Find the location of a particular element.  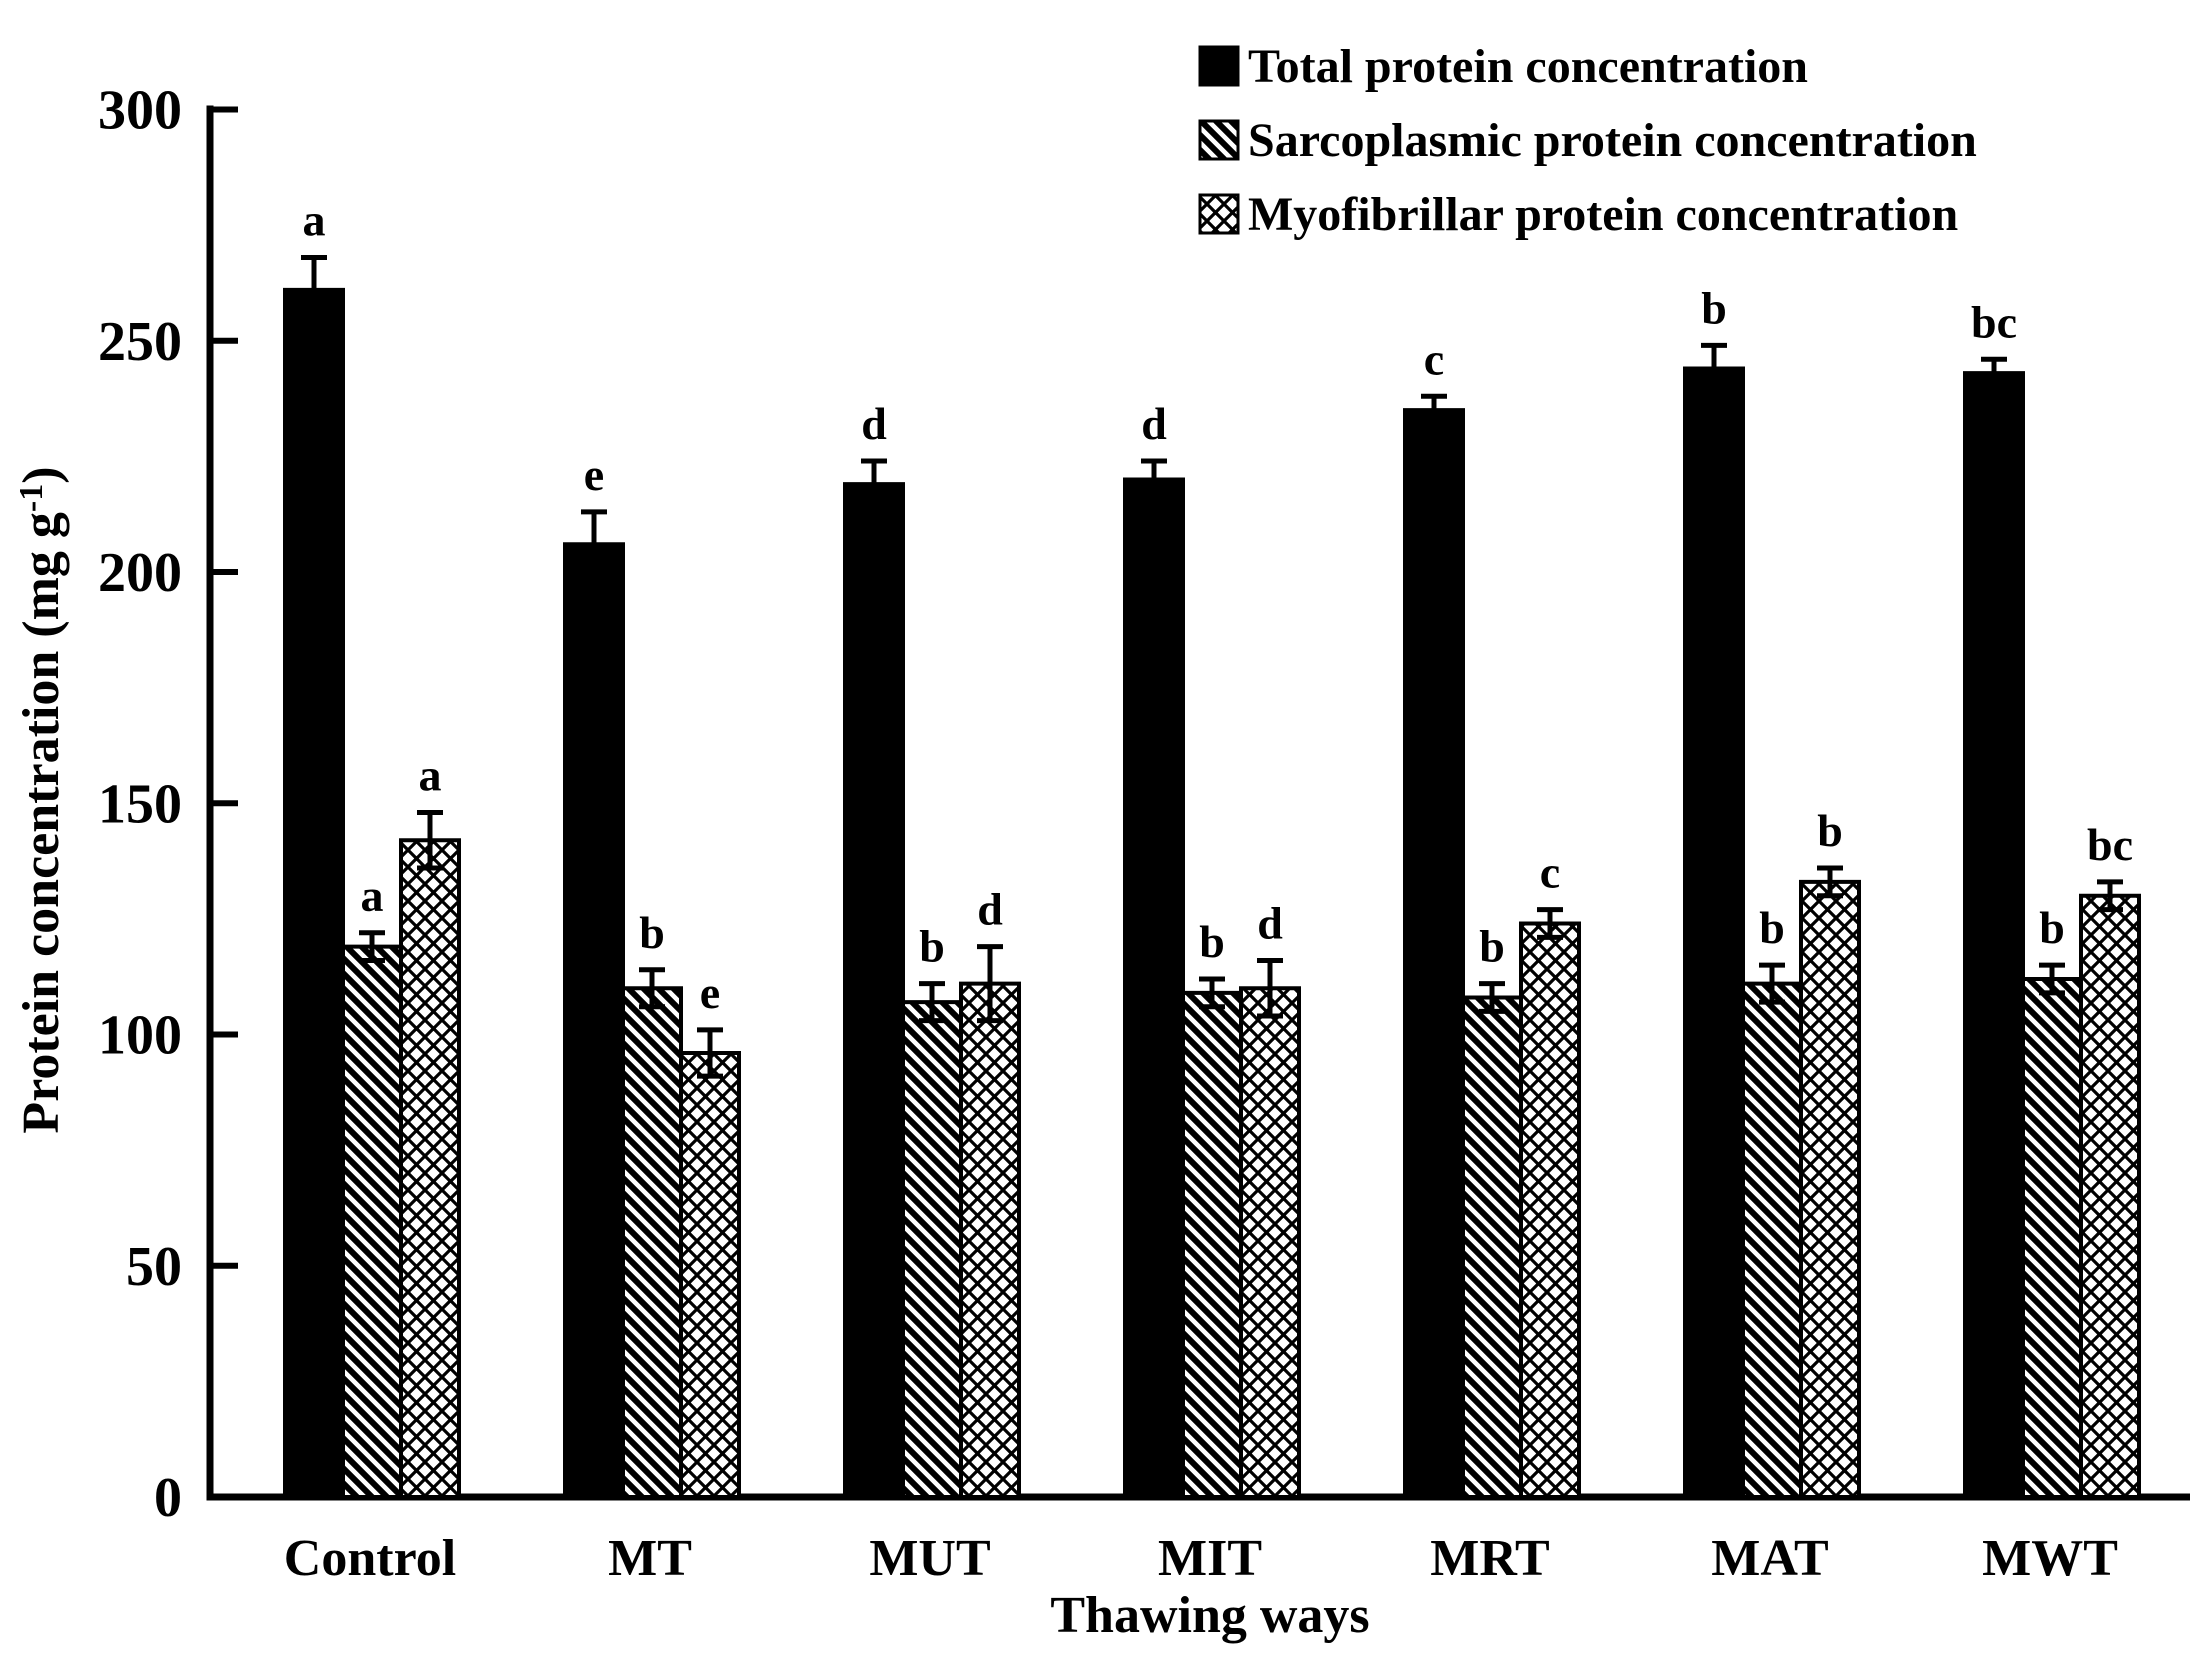

bar-myofibrillar-MRT is located at coordinates (1550, 1210).